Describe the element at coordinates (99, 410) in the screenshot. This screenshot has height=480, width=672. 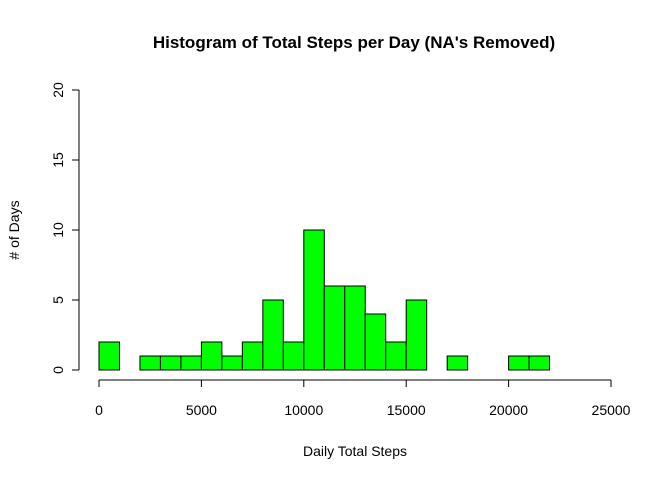
I see `x-tick-label: 0` at that location.